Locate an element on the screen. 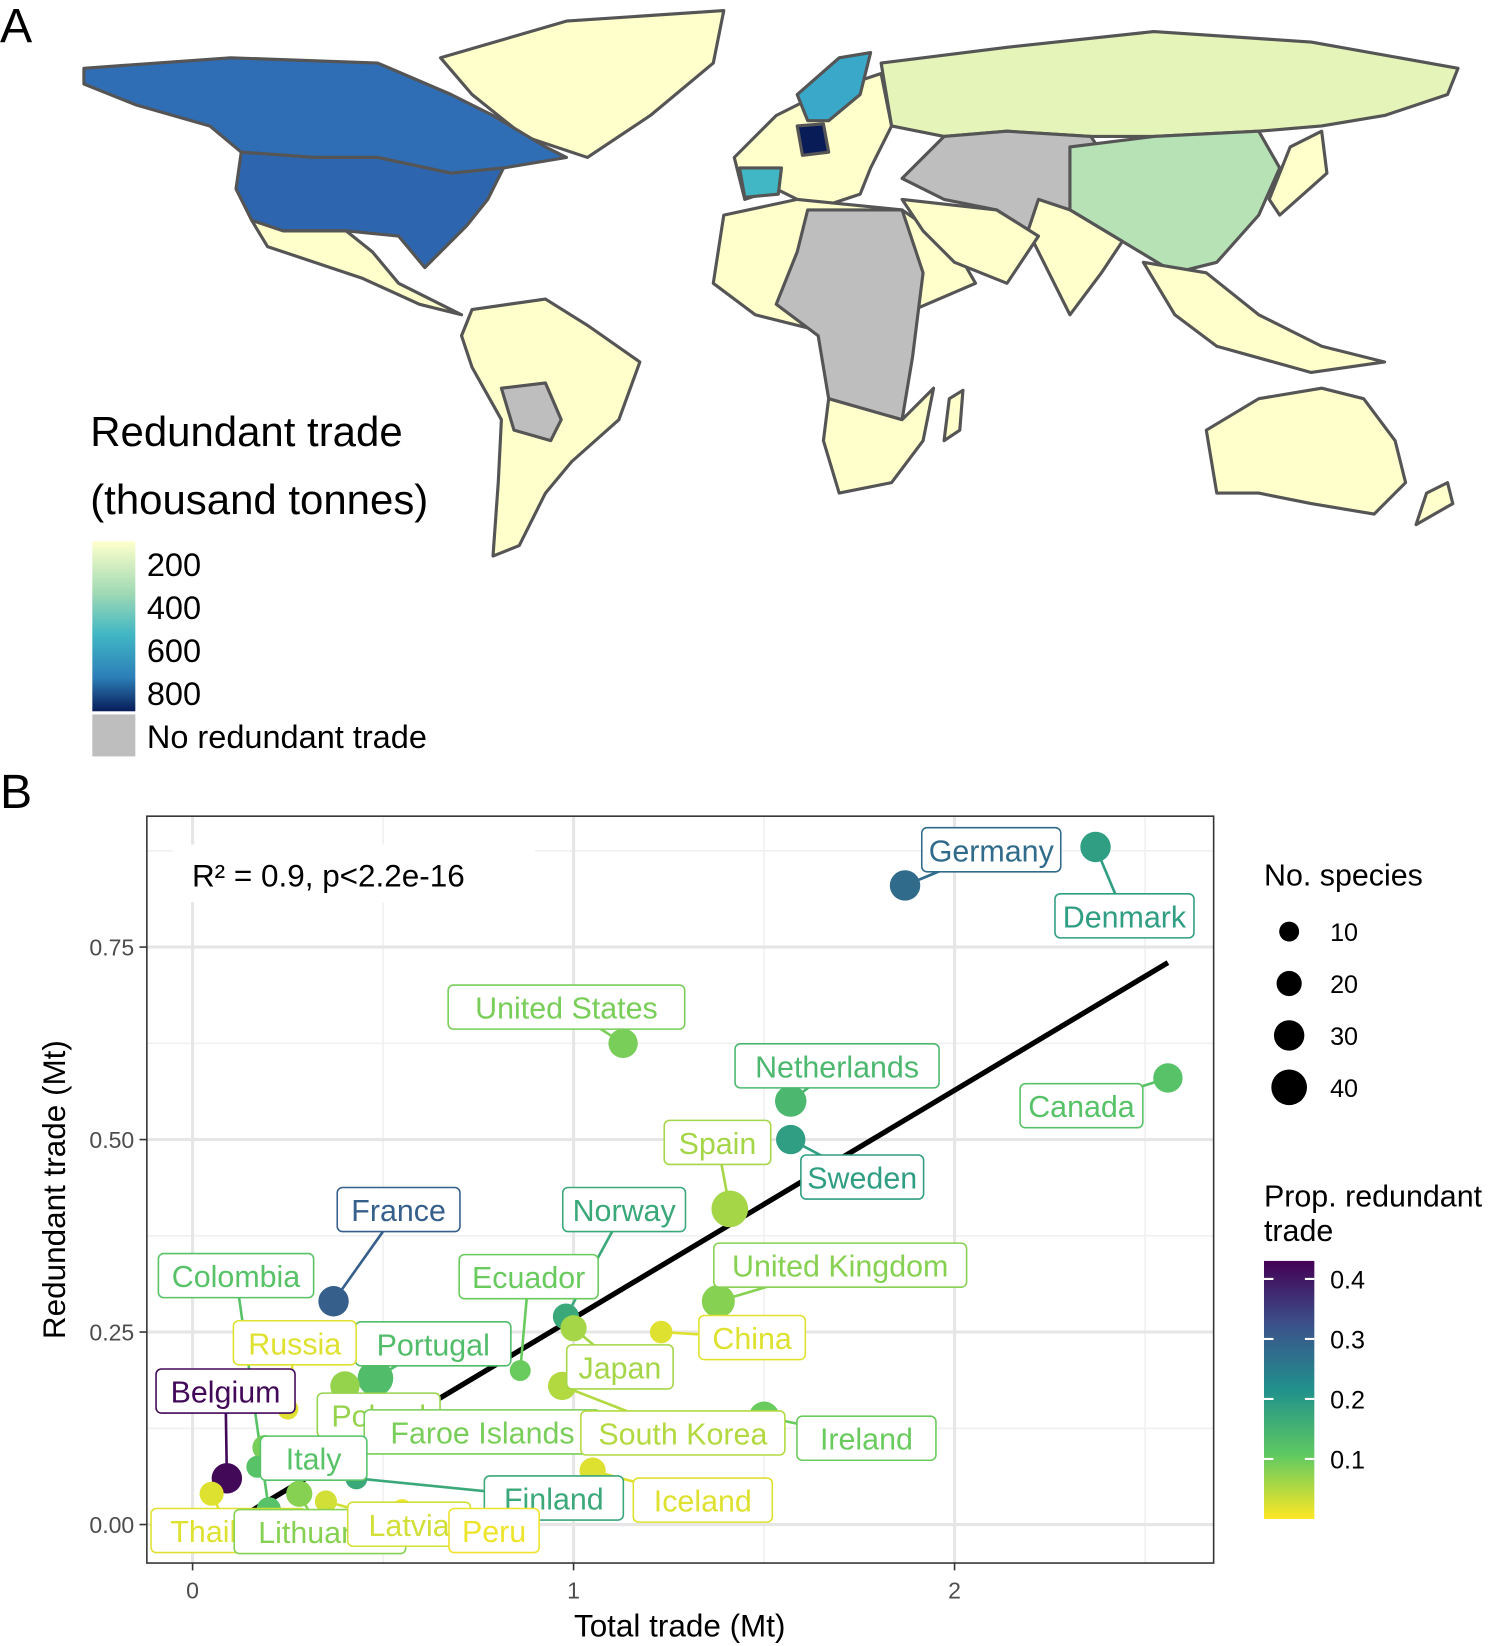  map-japan is located at coordinates (1298, 173).